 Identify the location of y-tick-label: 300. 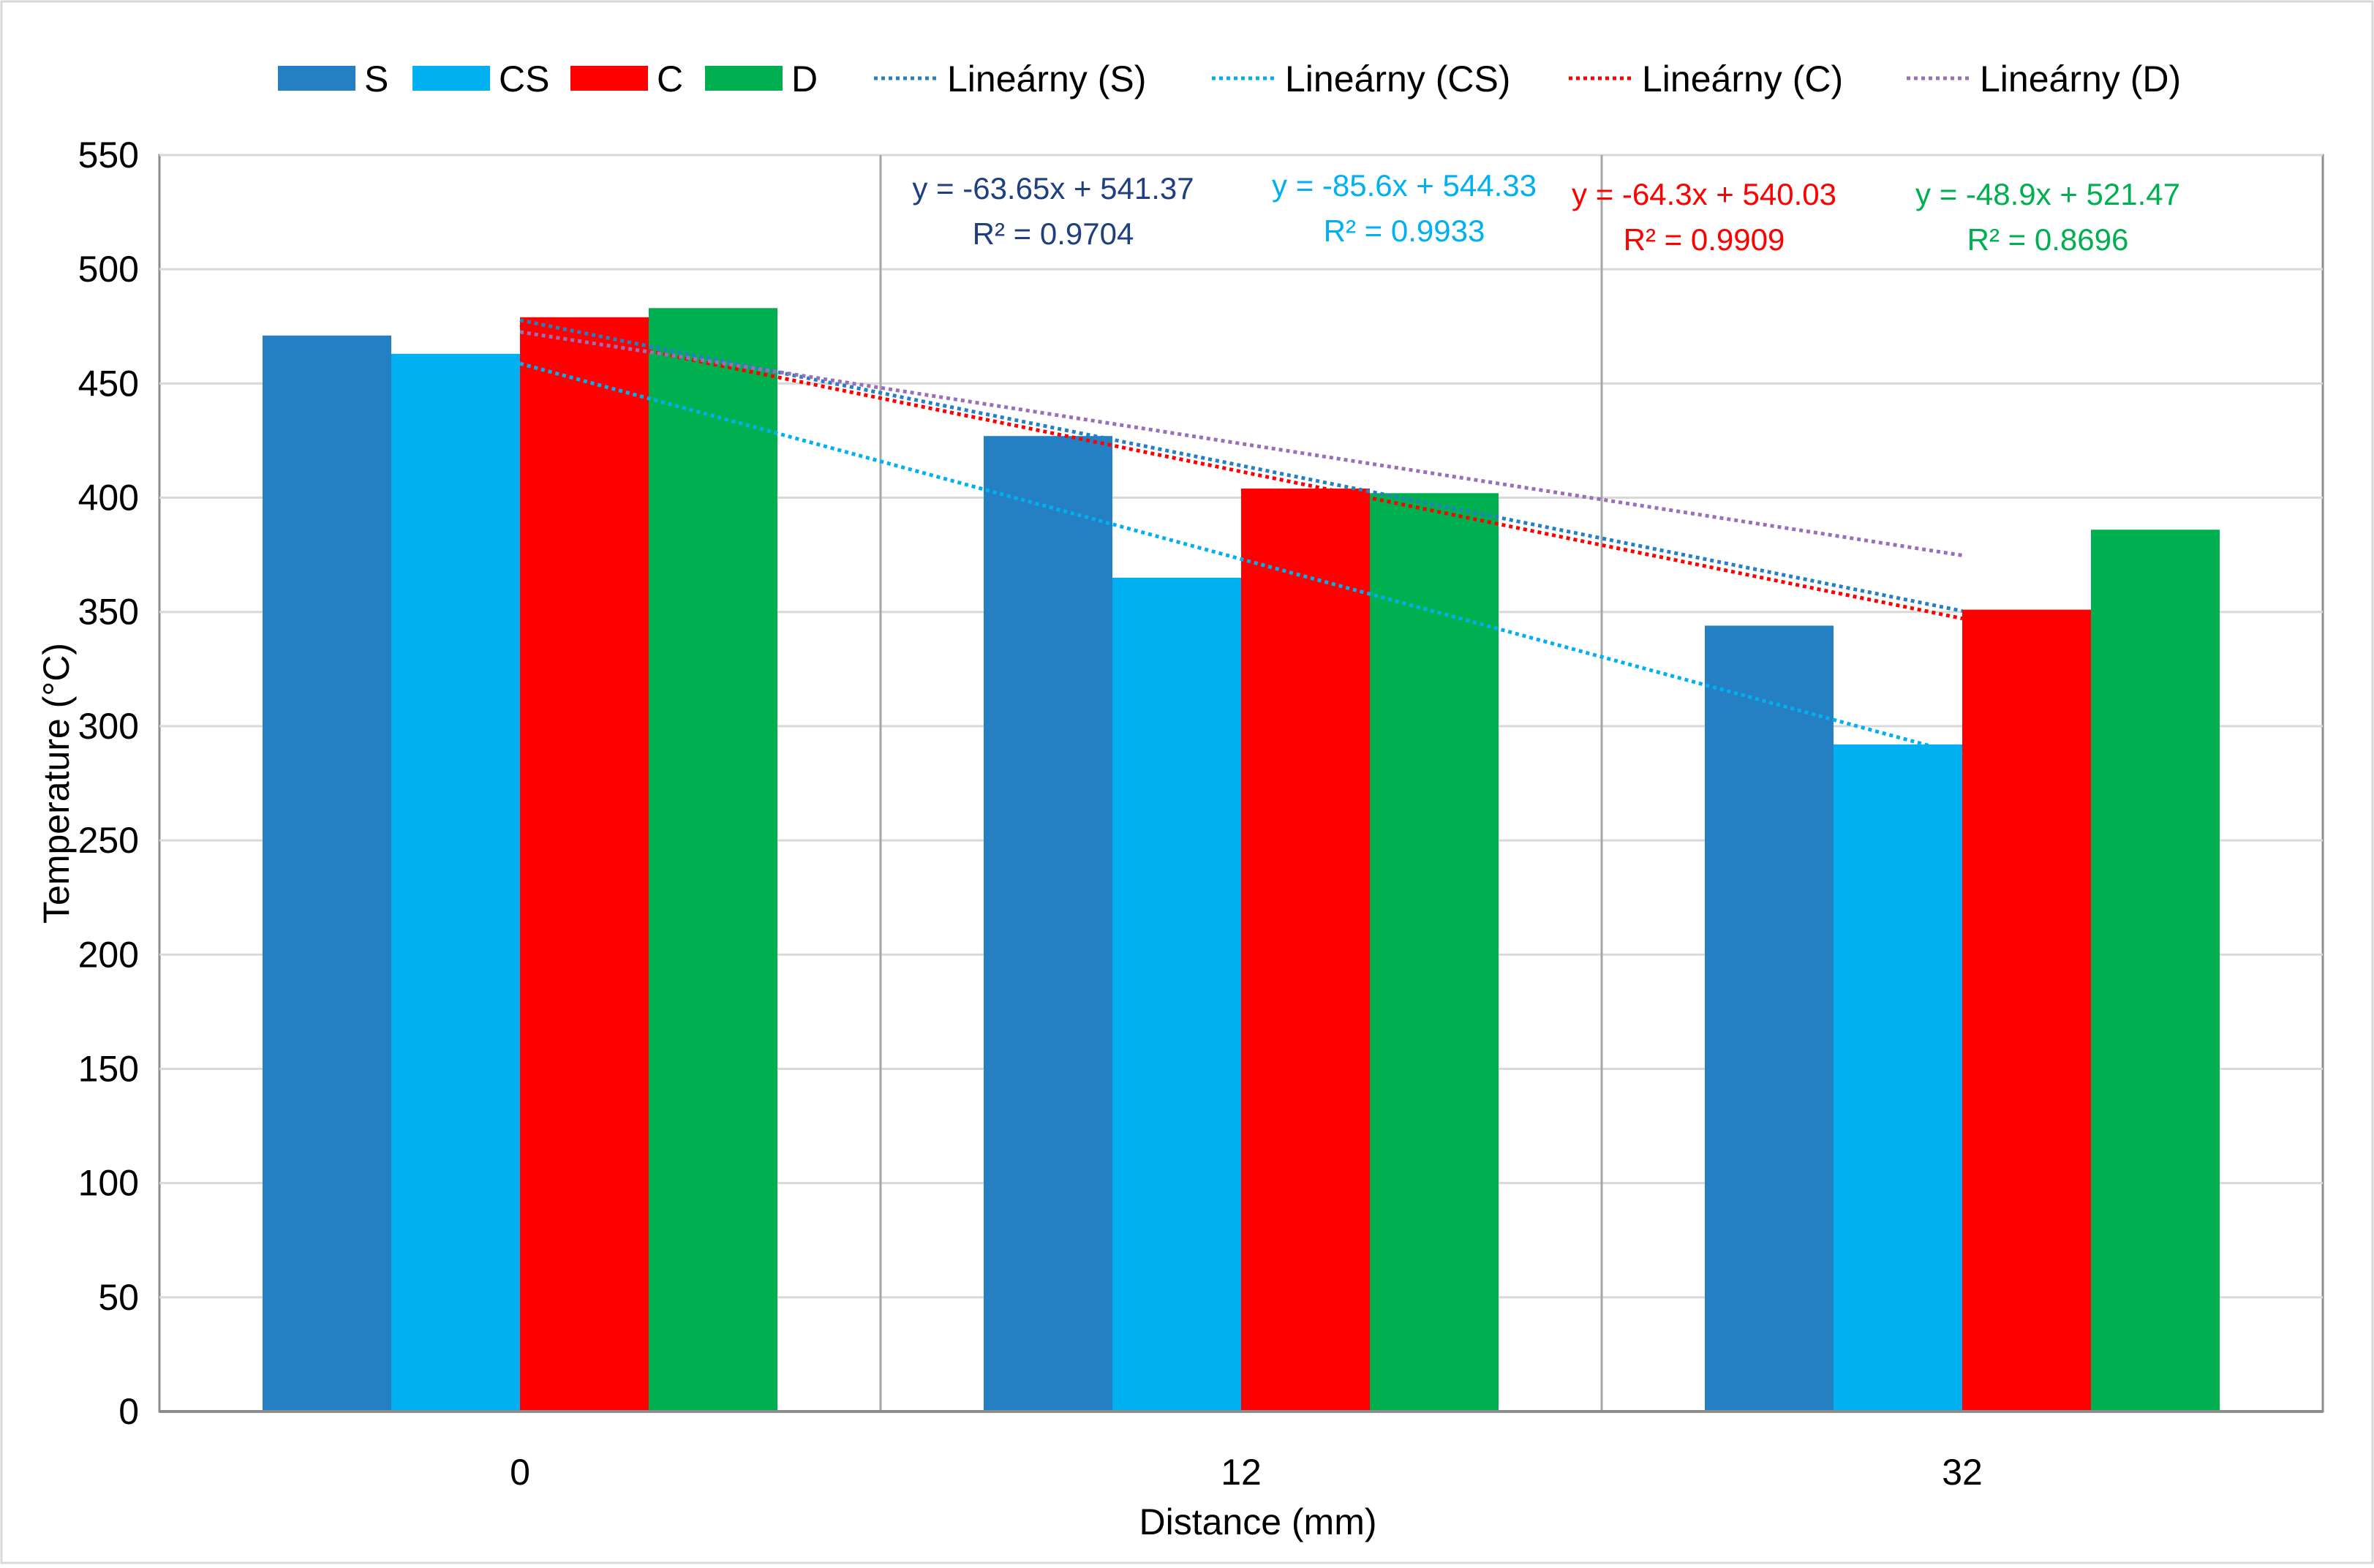
(108, 726).